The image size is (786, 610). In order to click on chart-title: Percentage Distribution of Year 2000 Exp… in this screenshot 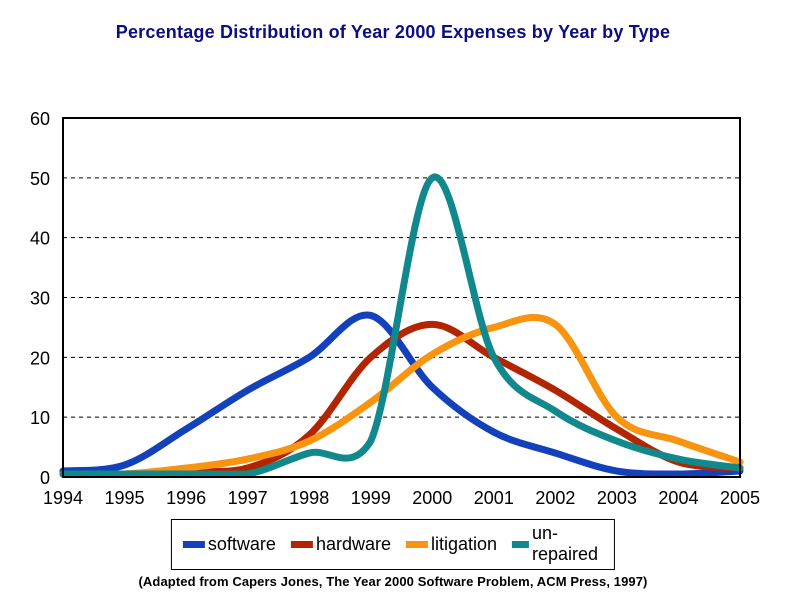, I will do `click(393, 32)`.